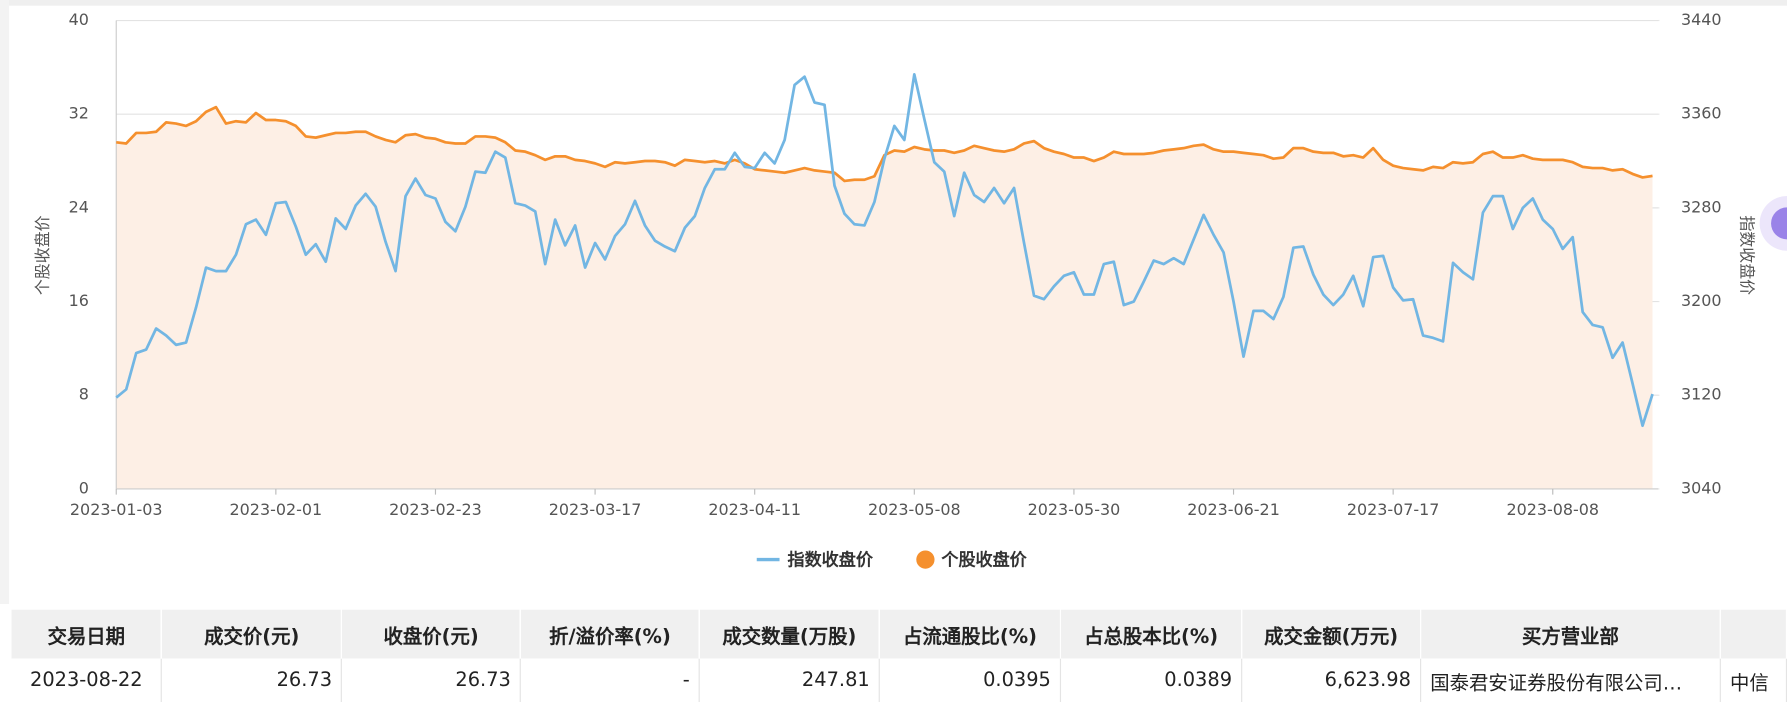 The image size is (1787, 702). I want to click on x-tick-label: 2023-02-23, so click(435, 509).